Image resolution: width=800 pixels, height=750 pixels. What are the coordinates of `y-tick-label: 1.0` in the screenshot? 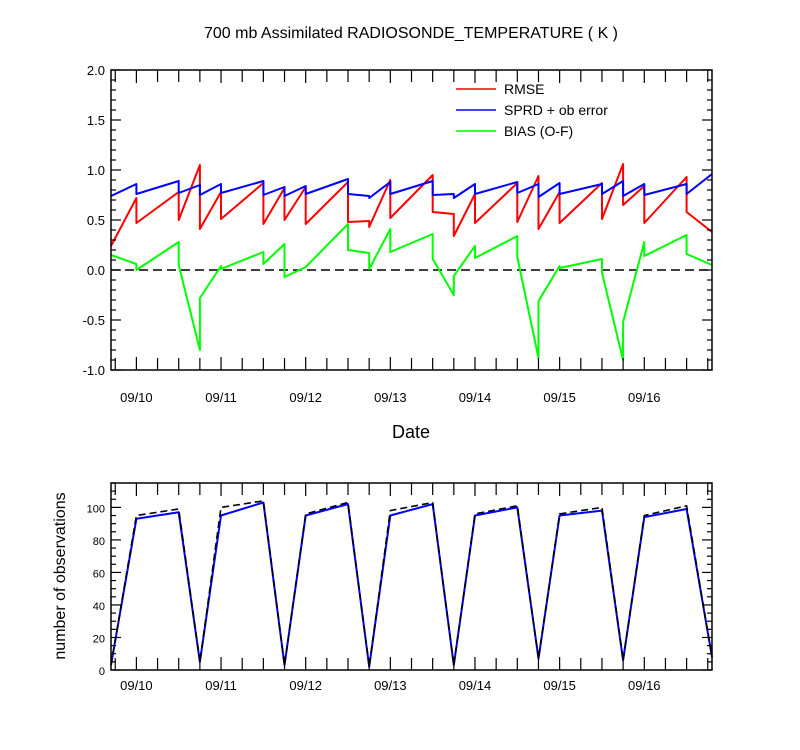 It's located at (96, 170).